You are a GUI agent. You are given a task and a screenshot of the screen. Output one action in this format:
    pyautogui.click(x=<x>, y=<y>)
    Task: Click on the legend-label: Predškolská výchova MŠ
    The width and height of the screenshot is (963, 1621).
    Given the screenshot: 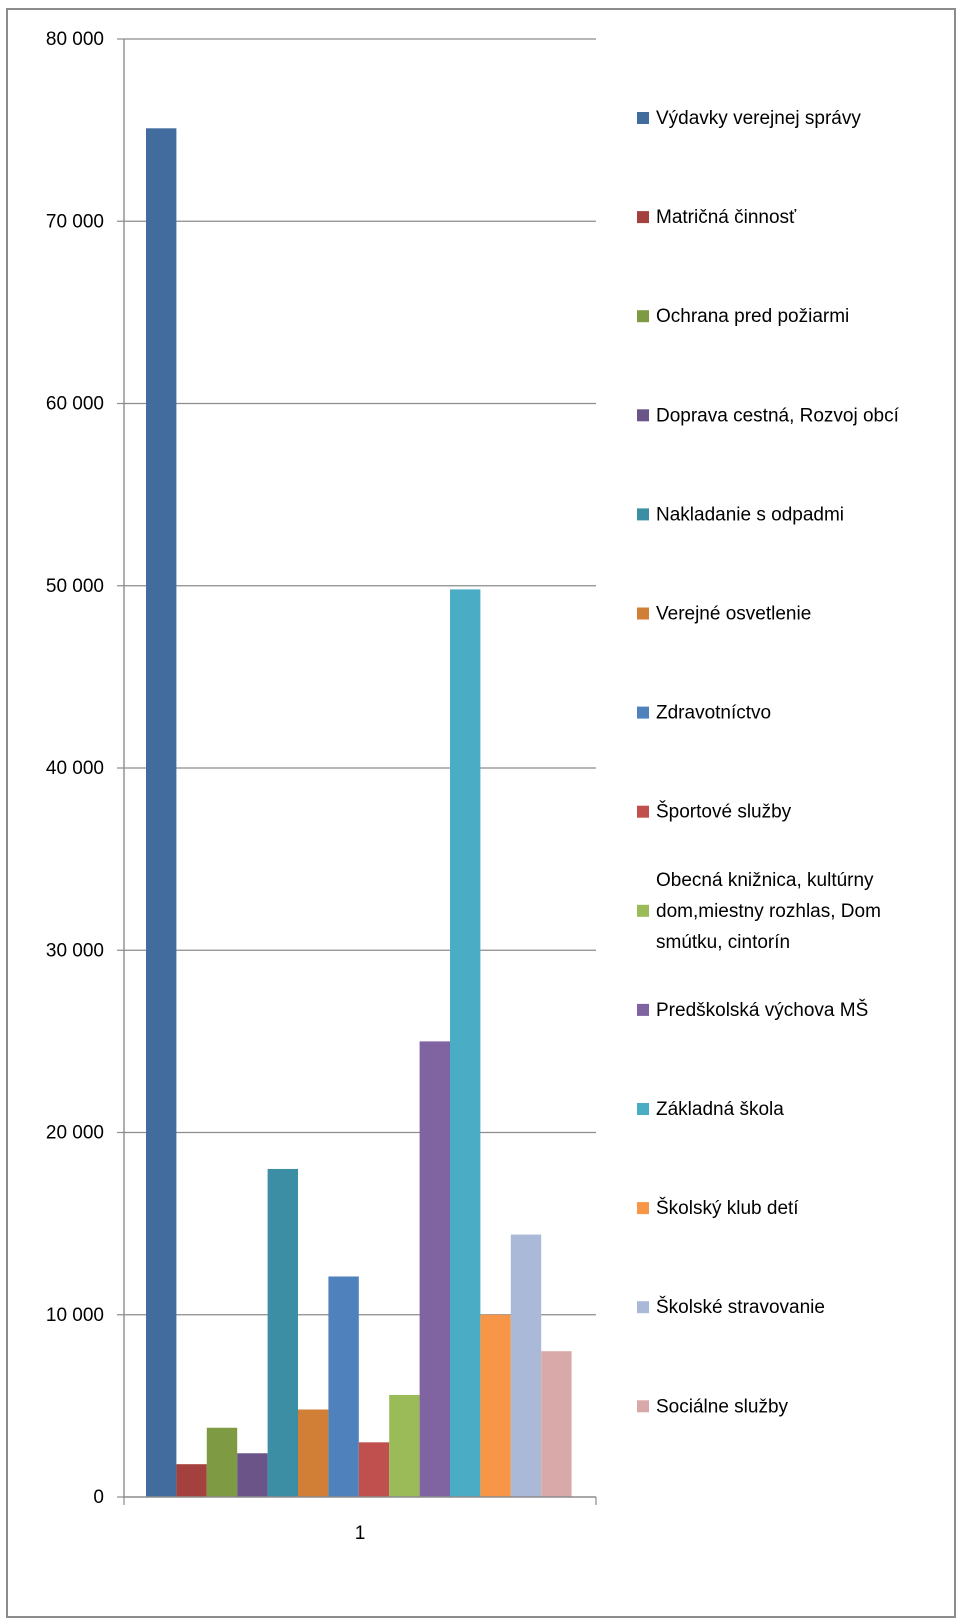 What is the action you would take?
    pyautogui.click(x=762, y=1010)
    